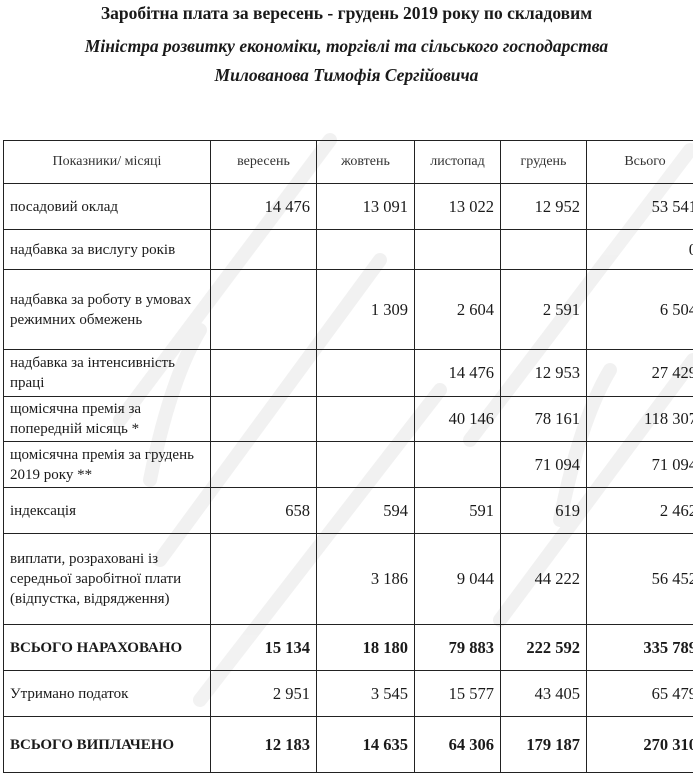  What do you see at coordinates (366, 207) in the screenshot?
I see `cell-value: 13 091` at bounding box center [366, 207].